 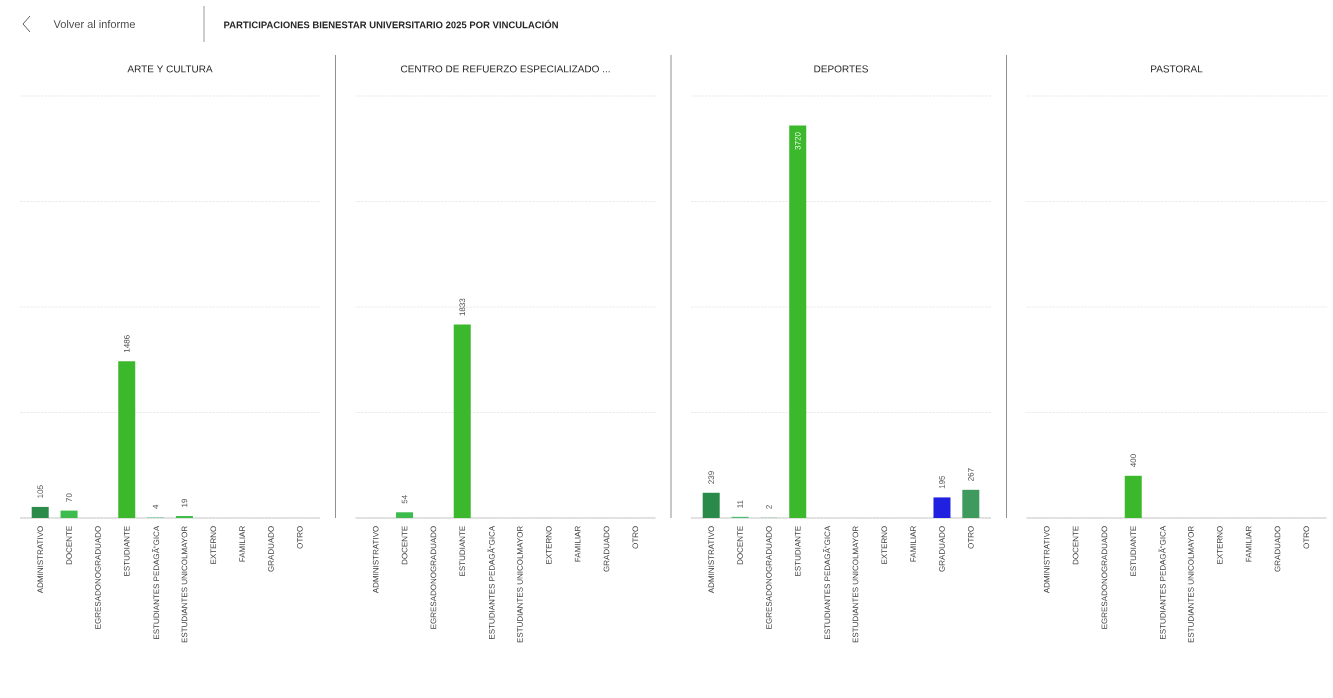 I want to click on data-label: 400, so click(x=1133, y=461).